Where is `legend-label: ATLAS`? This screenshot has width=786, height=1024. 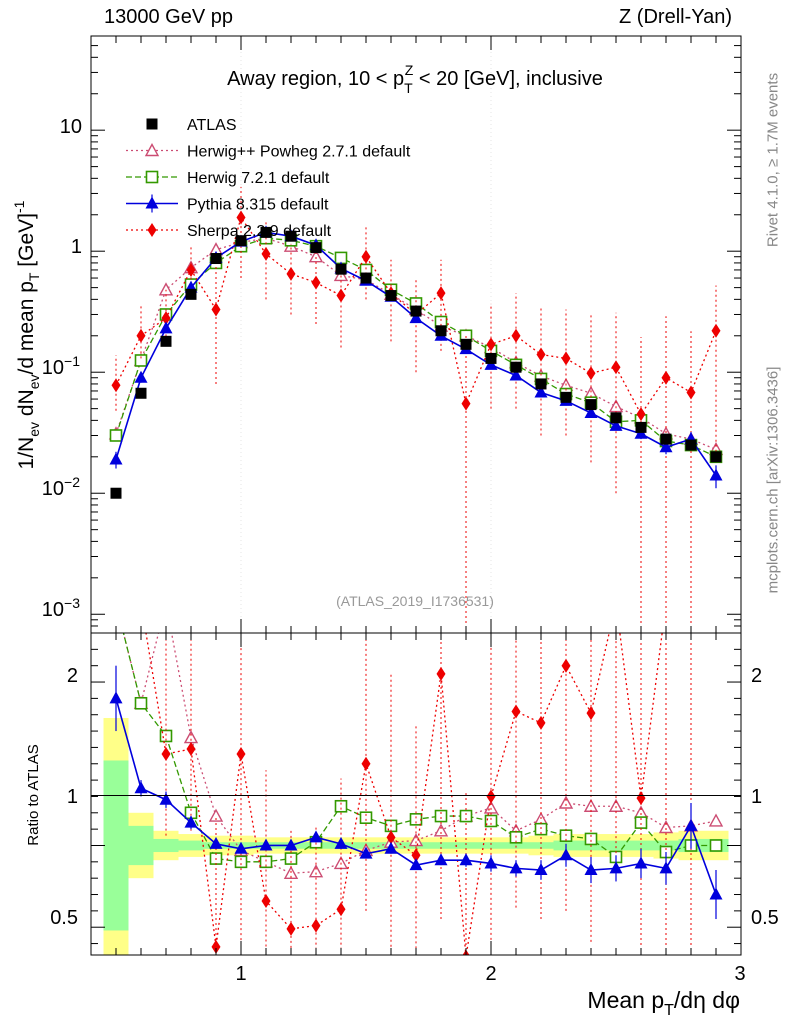 legend-label: ATLAS is located at coordinates (212, 125).